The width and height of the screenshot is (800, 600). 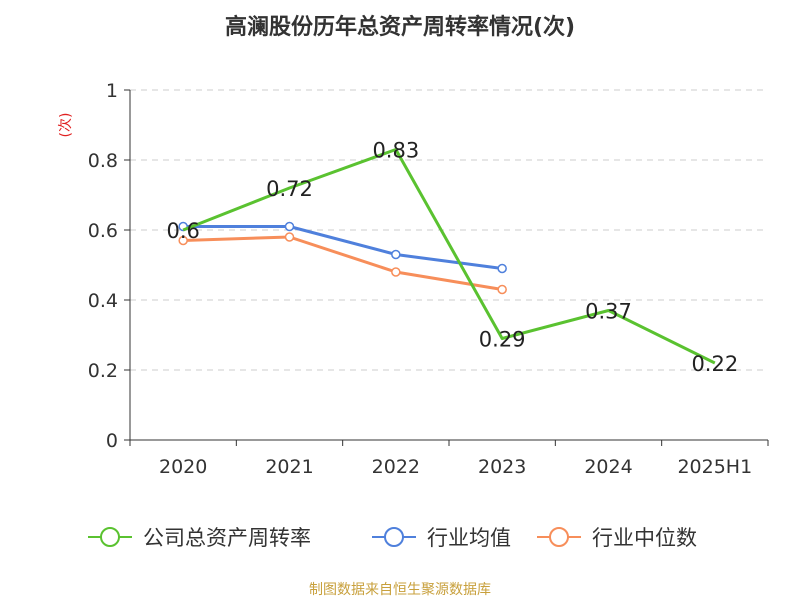 I want to click on y-axis: 0 0.2 0.4 0.6 0.8 1, so click(x=109, y=266).